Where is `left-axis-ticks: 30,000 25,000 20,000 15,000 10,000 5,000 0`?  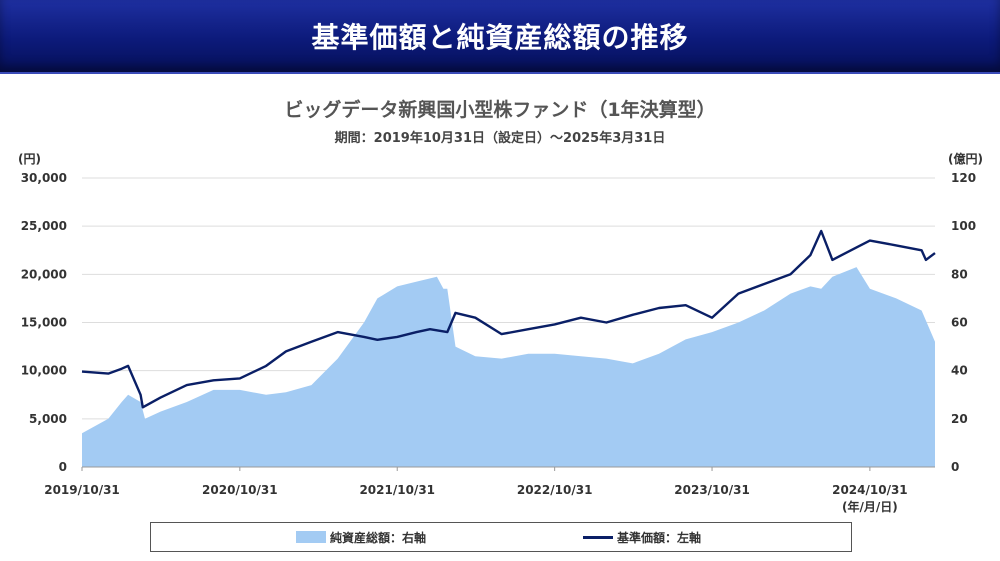
left-axis-ticks: 30,000 25,000 20,000 15,000 10,000 5,000 0 is located at coordinates (44, 322).